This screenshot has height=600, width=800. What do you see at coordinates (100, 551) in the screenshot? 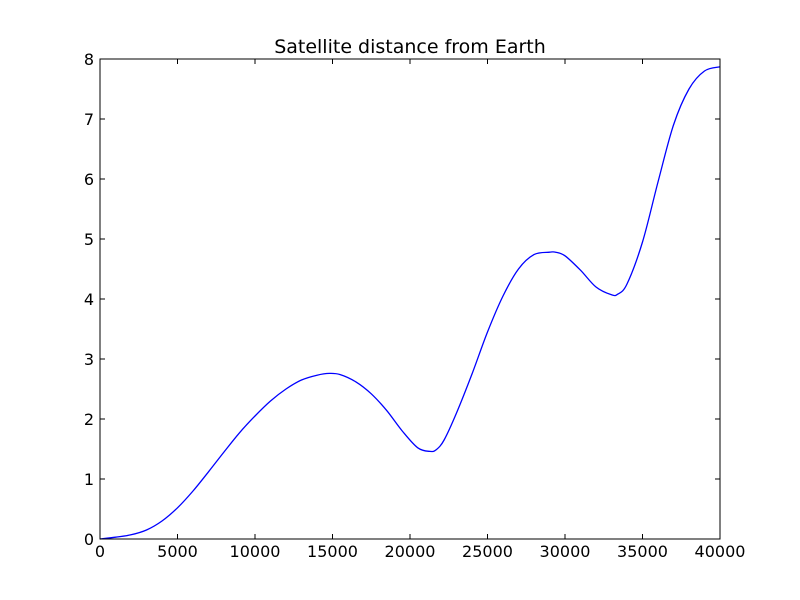
I see `x-tick-label: 0` at bounding box center [100, 551].